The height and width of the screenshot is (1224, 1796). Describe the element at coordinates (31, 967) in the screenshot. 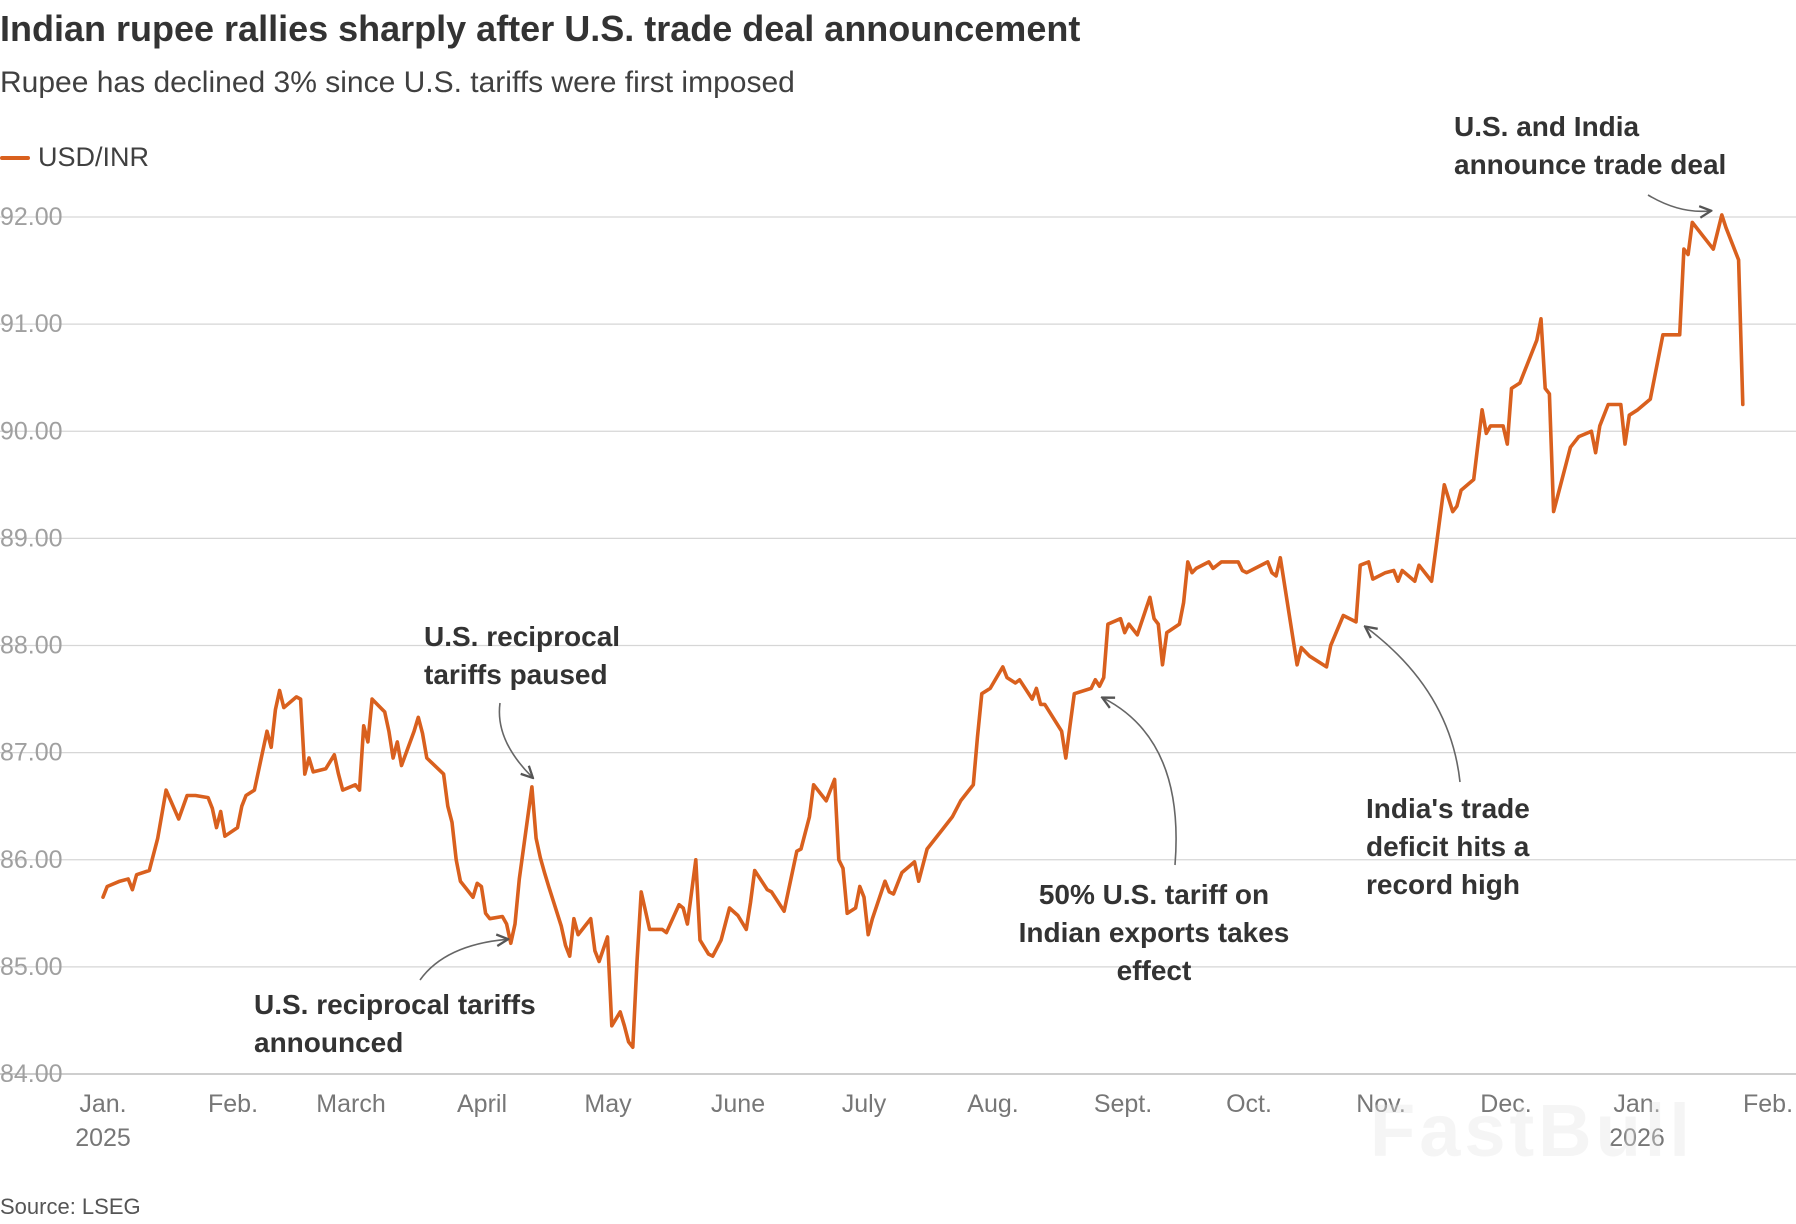

I see `y-tick-label: 85.00` at that location.